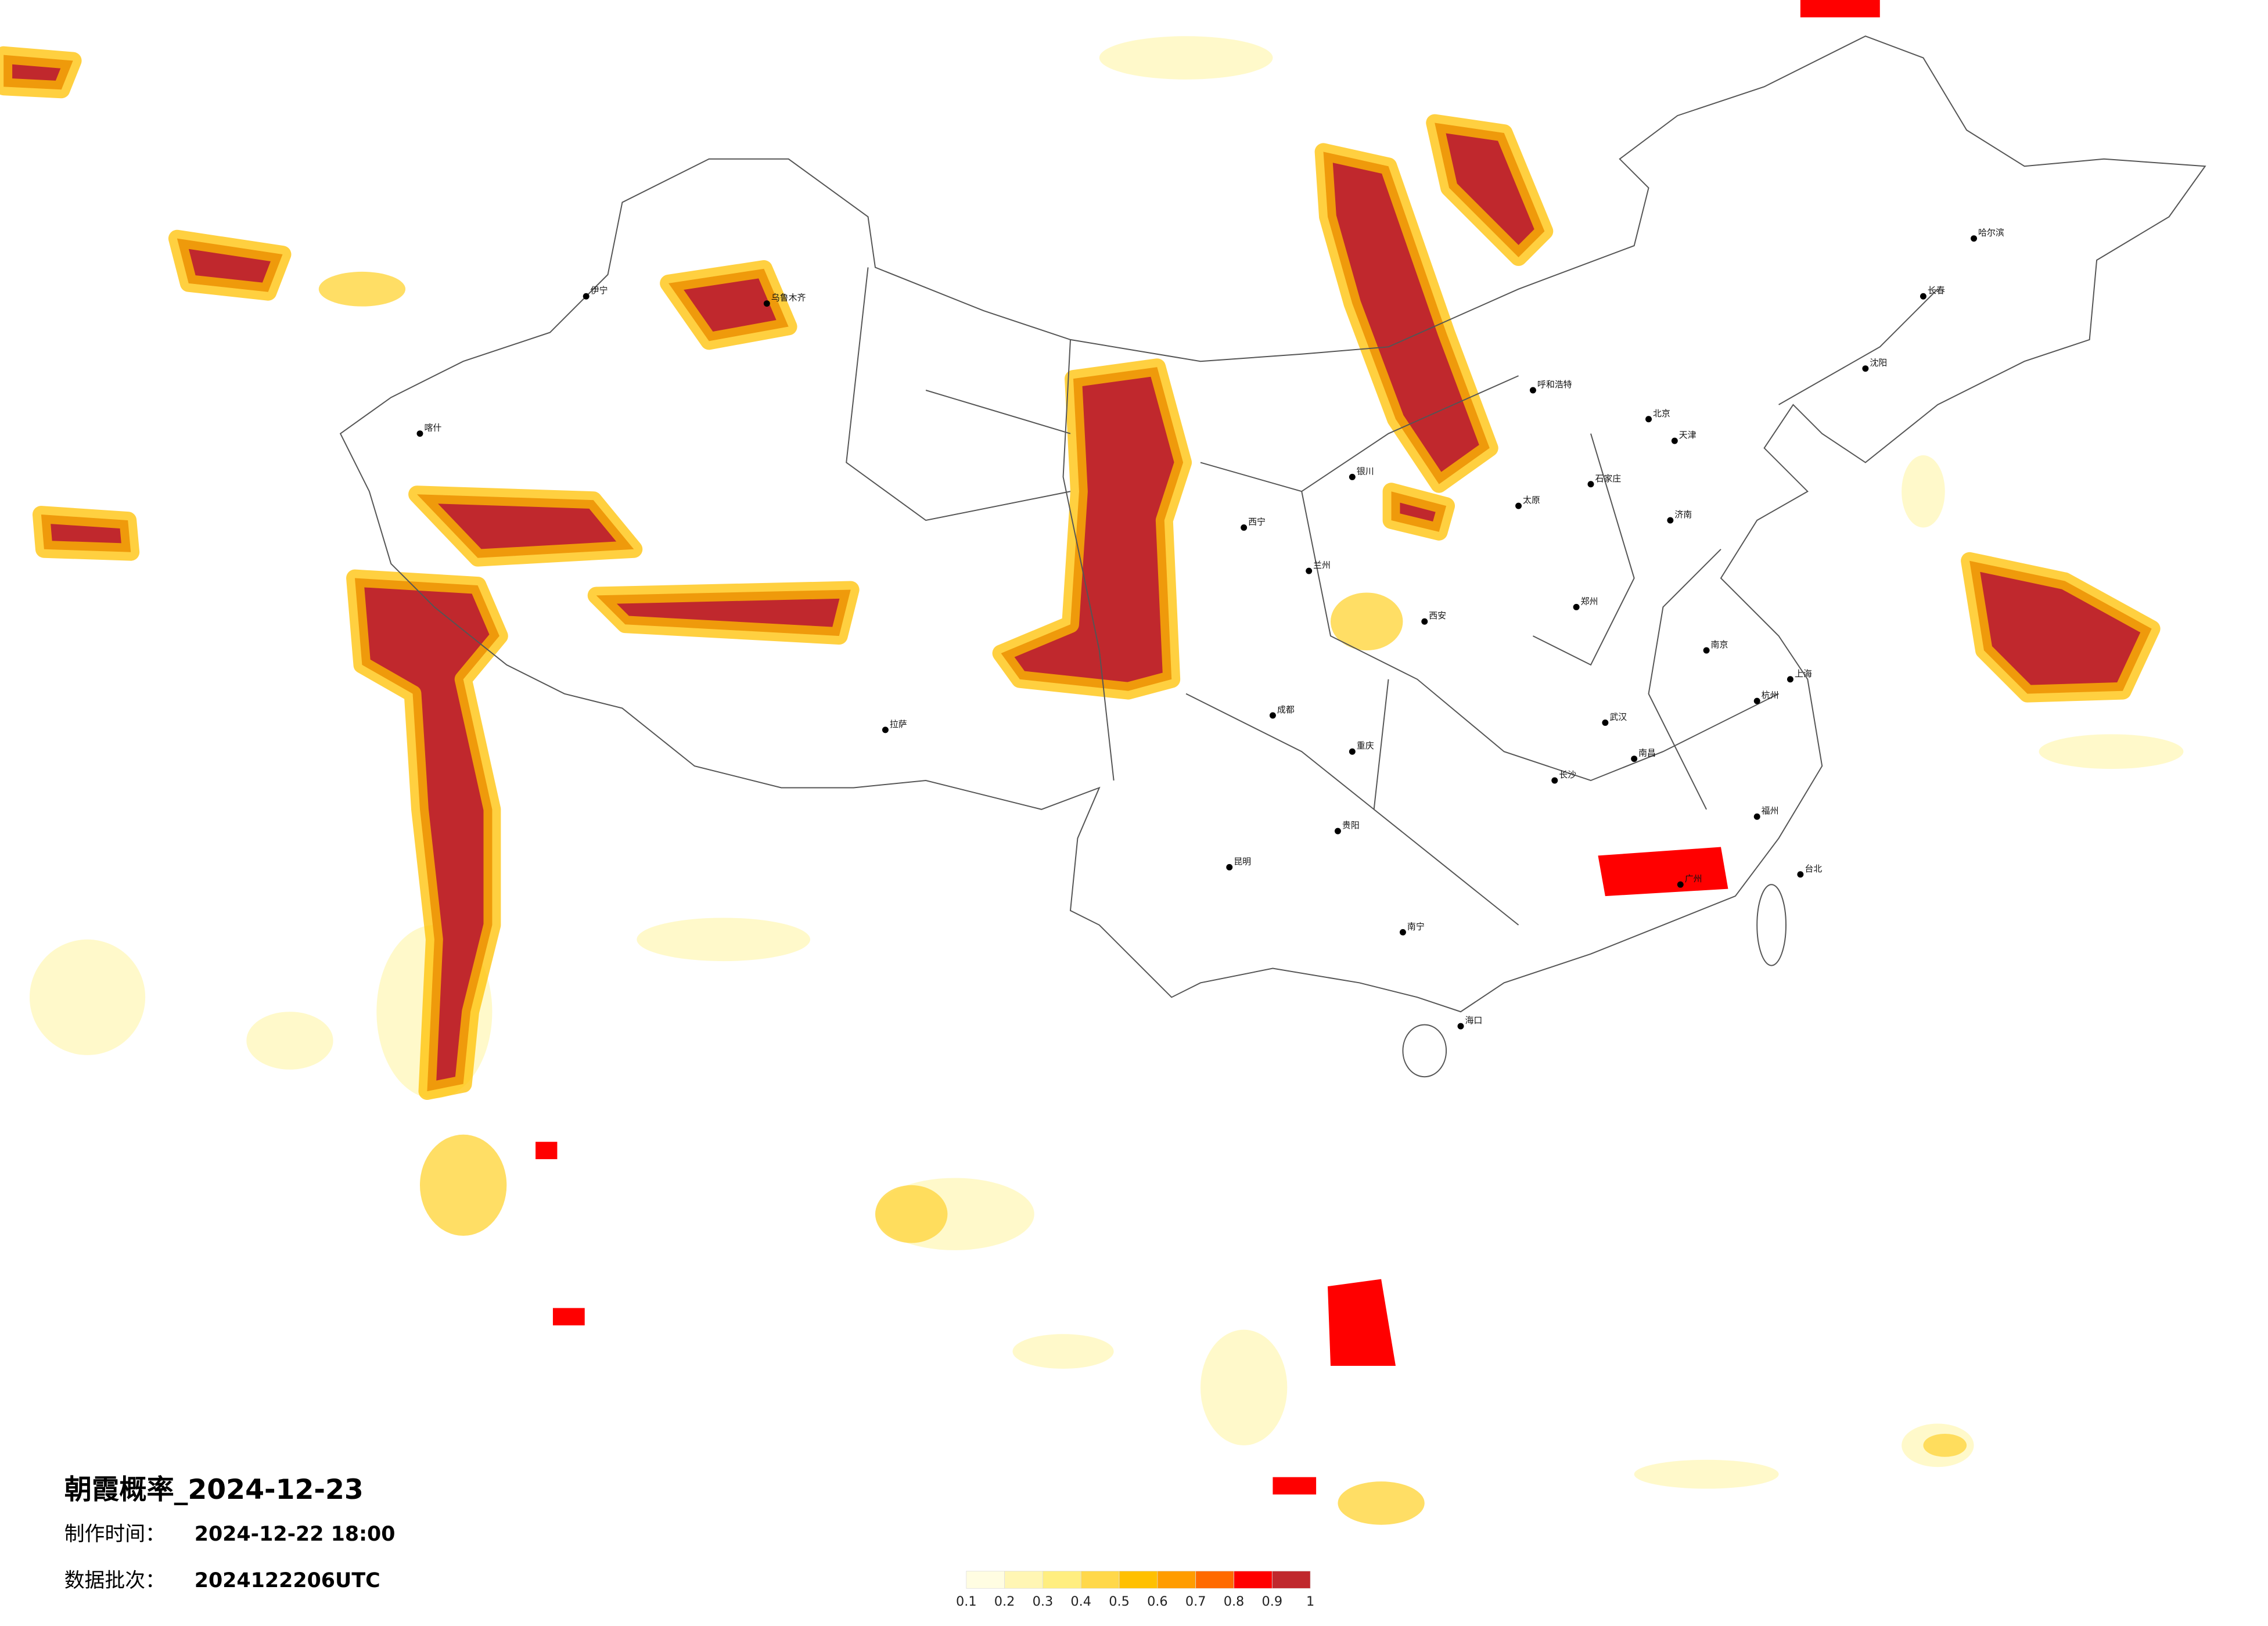  I want to click on city-label: 武汉, so click(1618, 717).